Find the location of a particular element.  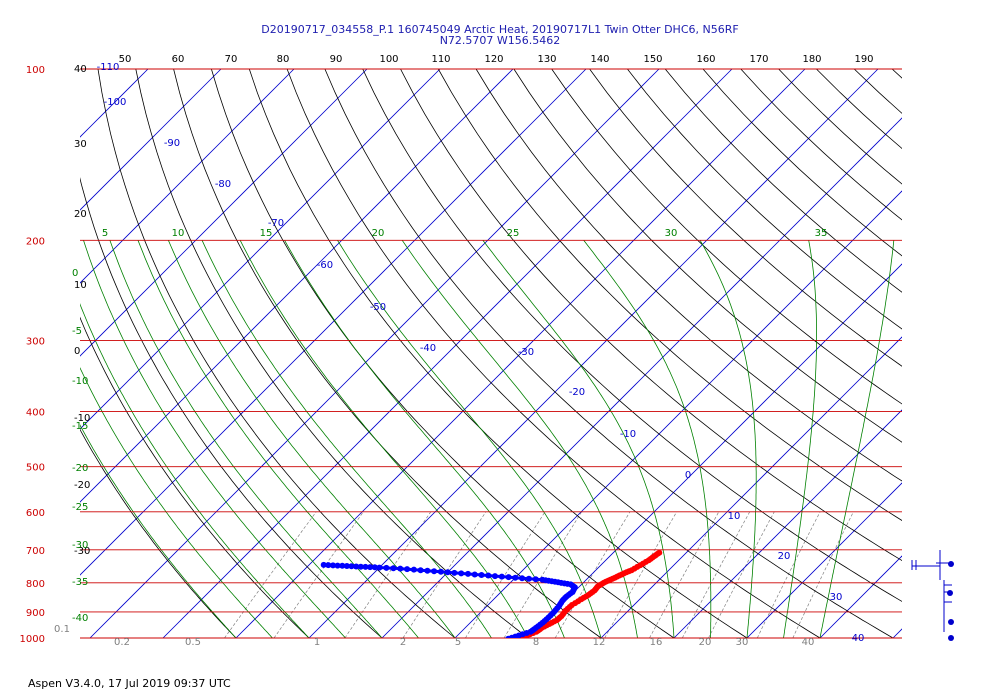

pressure-tick-label: 100 is located at coordinates (35, 70).